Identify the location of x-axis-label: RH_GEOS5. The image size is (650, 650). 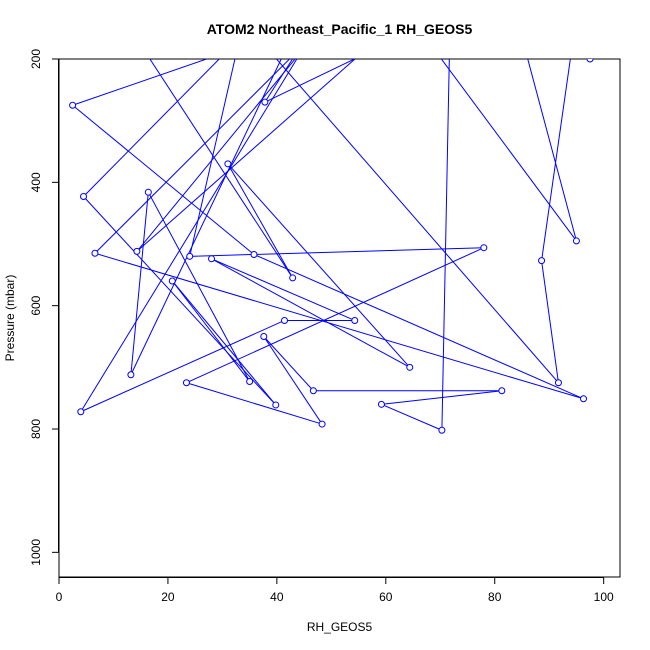
(340, 627).